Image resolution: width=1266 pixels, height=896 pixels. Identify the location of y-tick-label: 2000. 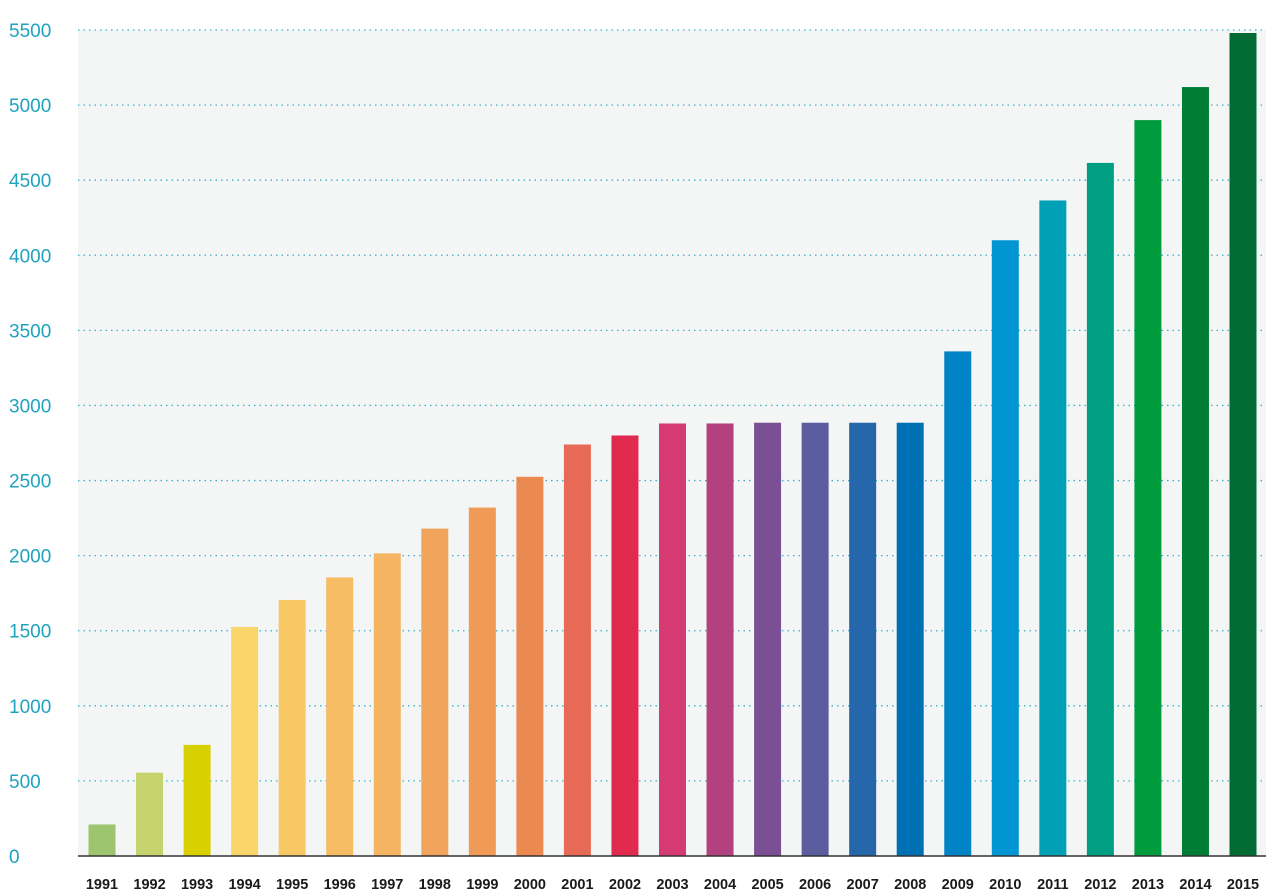
(30, 557).